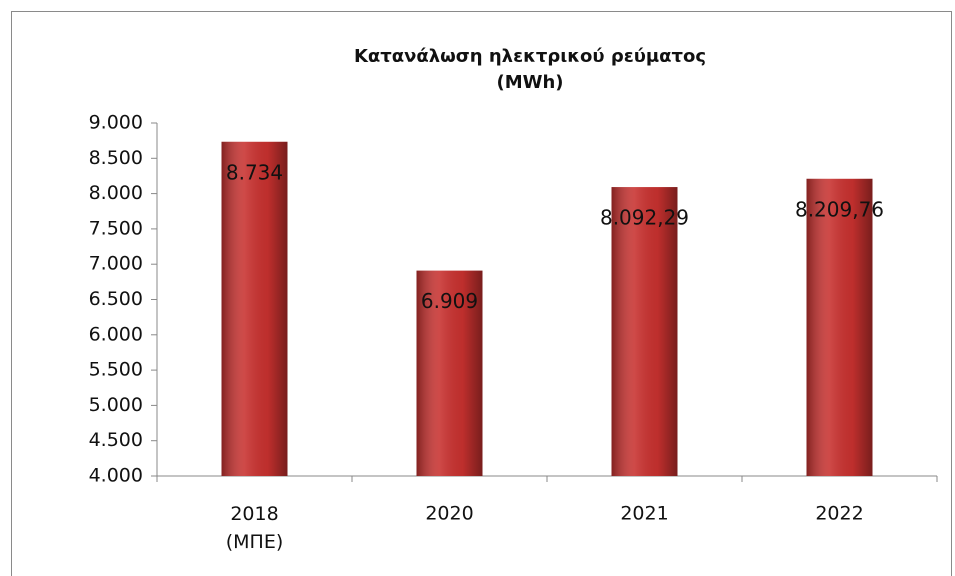  I want to click on x-tick-label: 2020, so click(449, 514).